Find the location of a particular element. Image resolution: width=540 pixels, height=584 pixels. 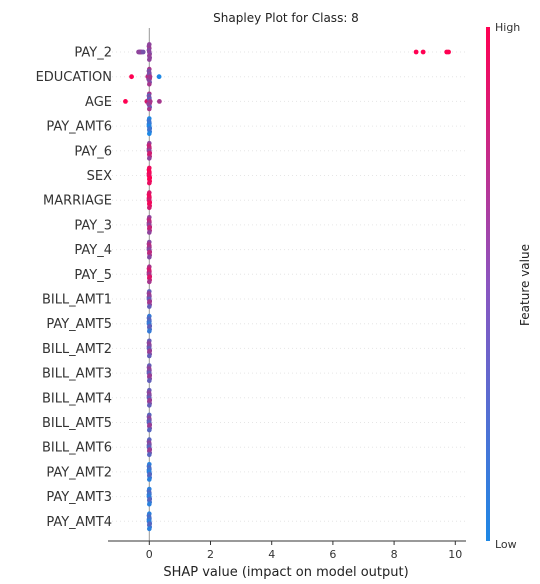

feature-label: PAY_3 is located at coordinates (93, 225).